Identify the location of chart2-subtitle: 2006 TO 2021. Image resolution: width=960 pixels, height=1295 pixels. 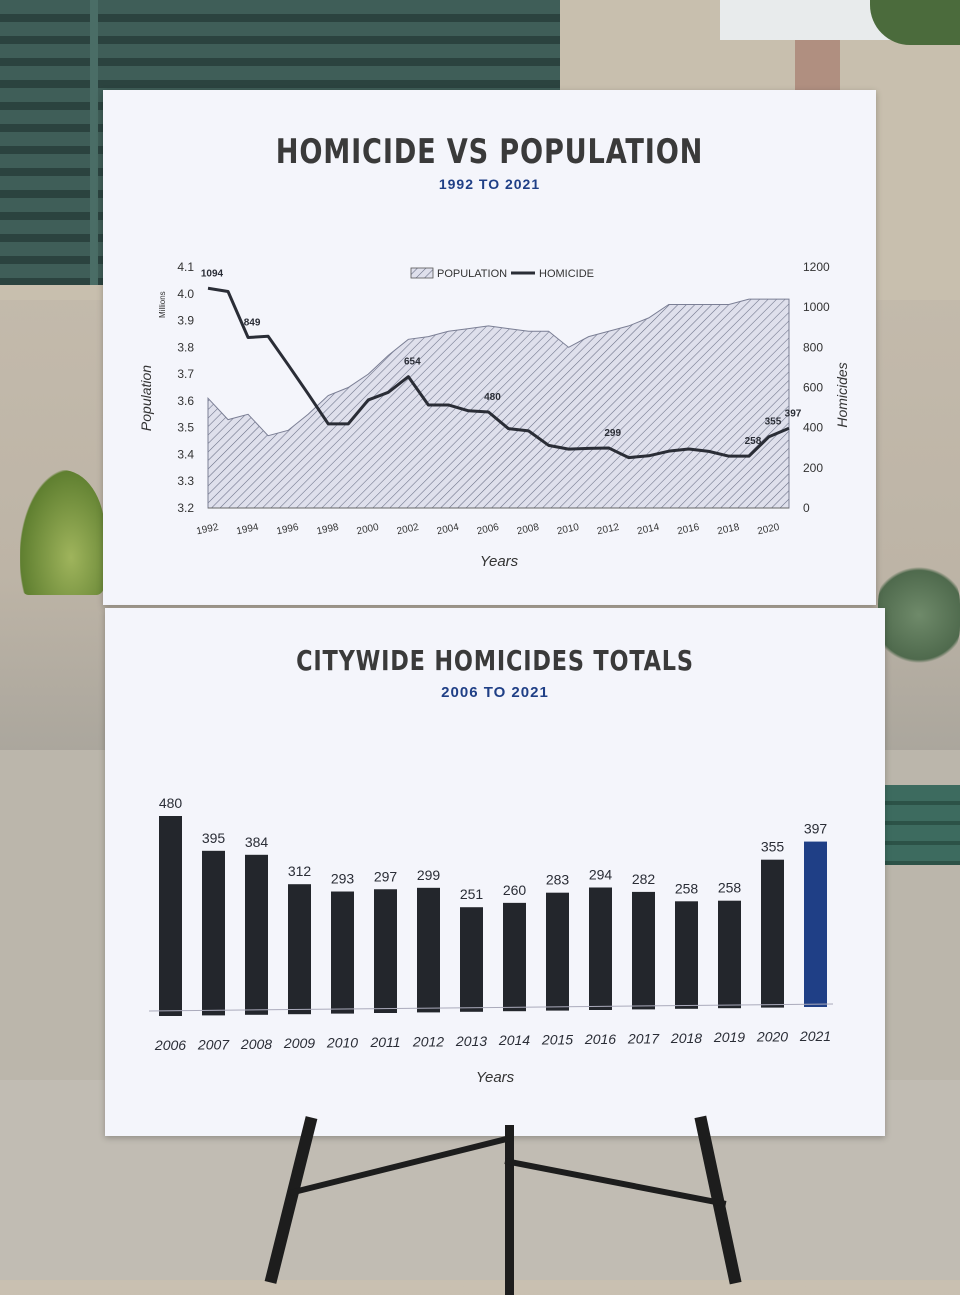
(495, 692).